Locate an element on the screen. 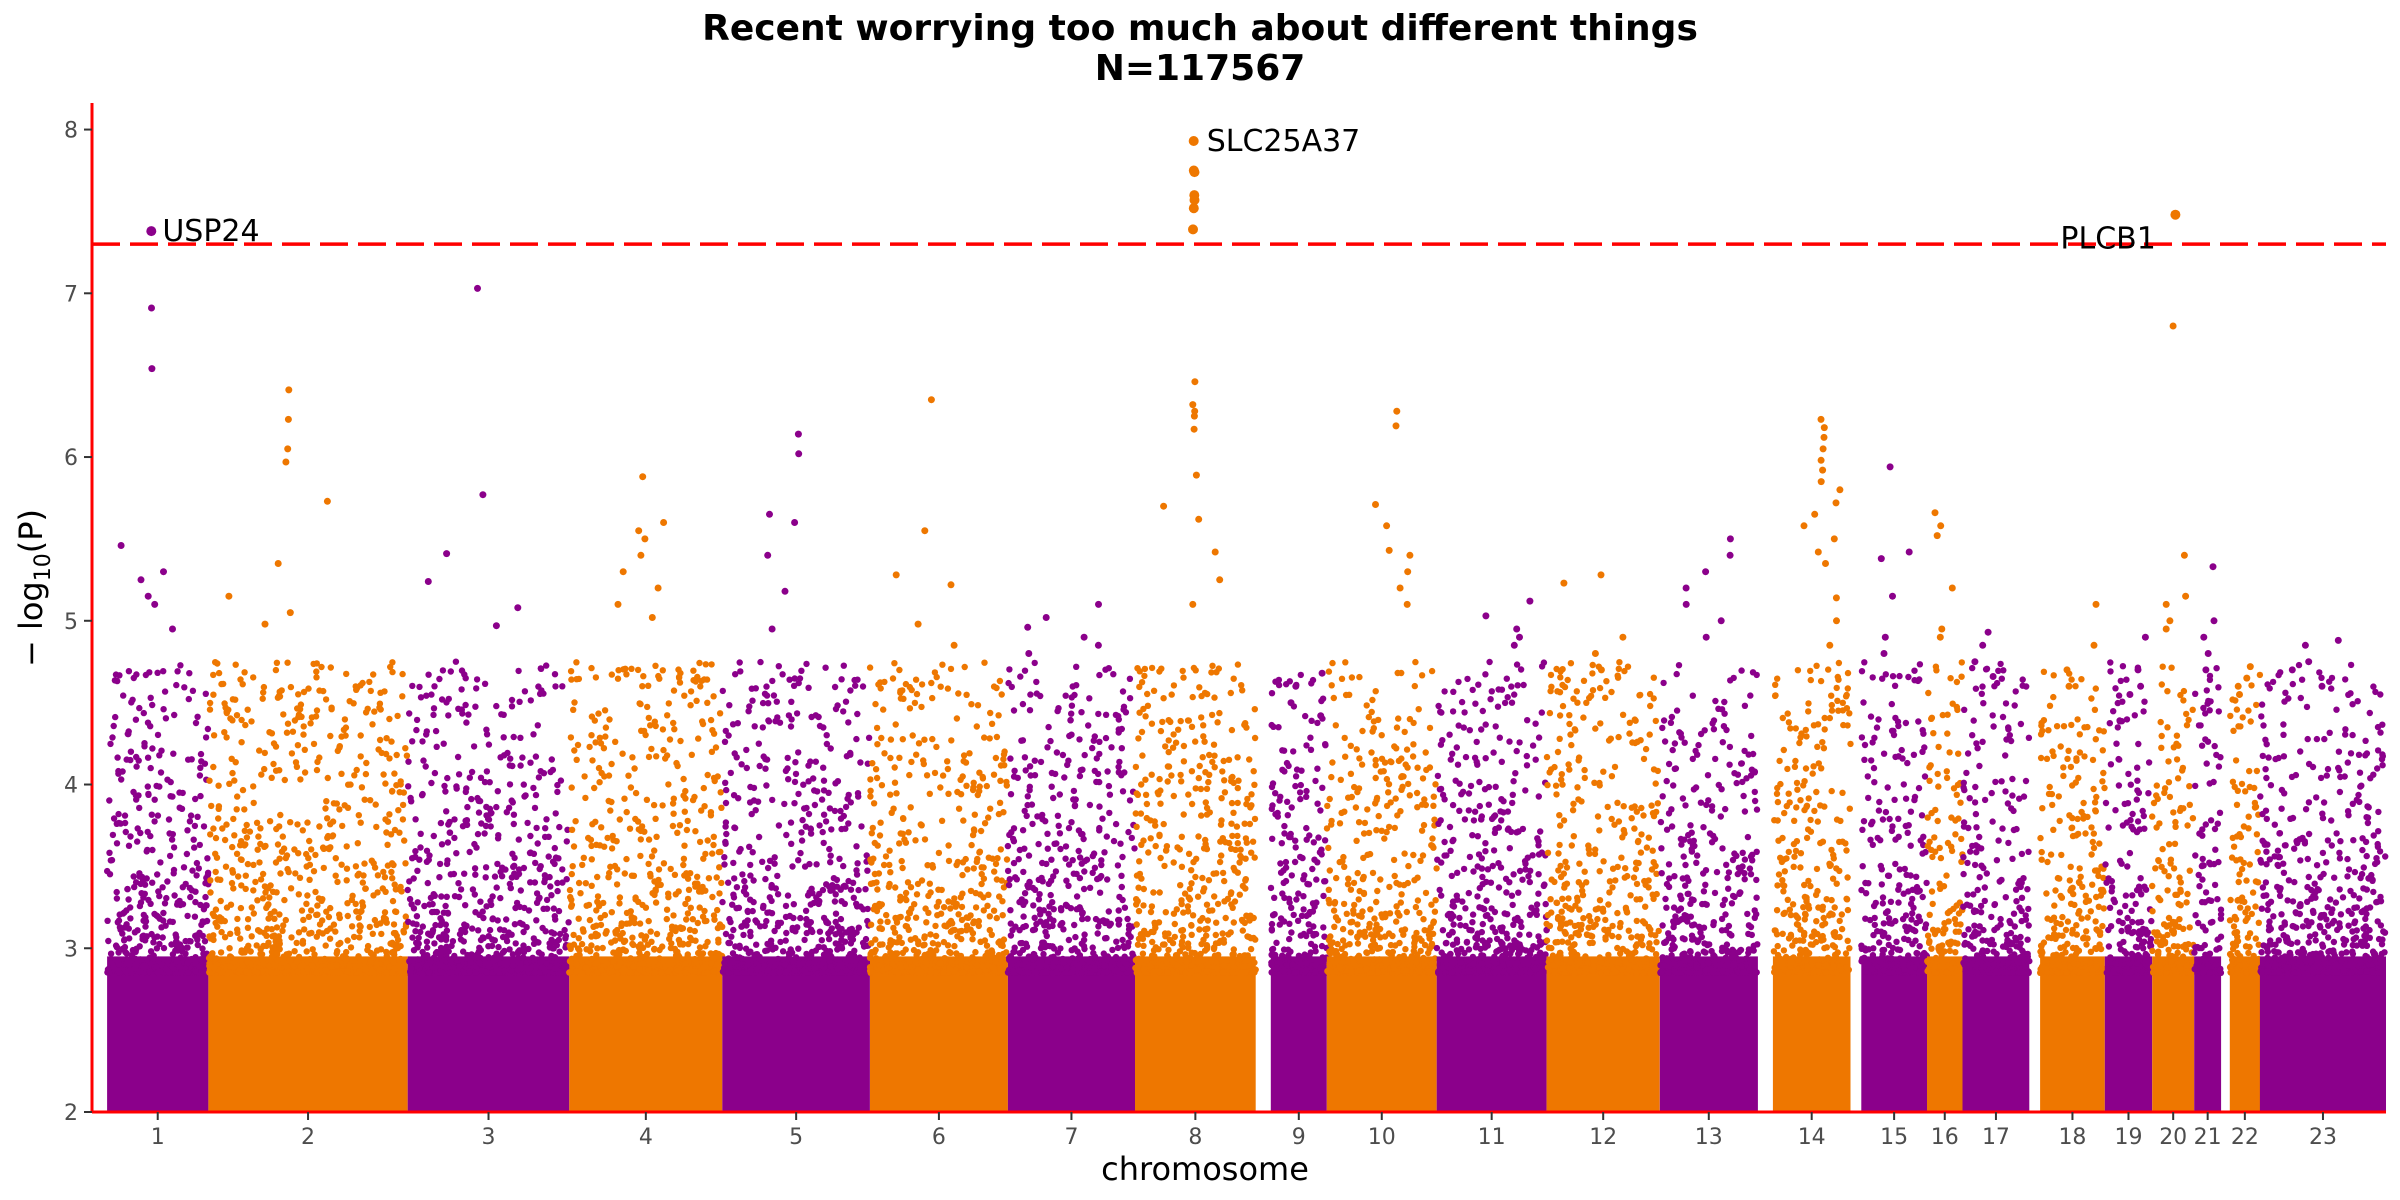 The image size is (2400, 1200). chromosome-3-points is located at coordinates (488, 698).